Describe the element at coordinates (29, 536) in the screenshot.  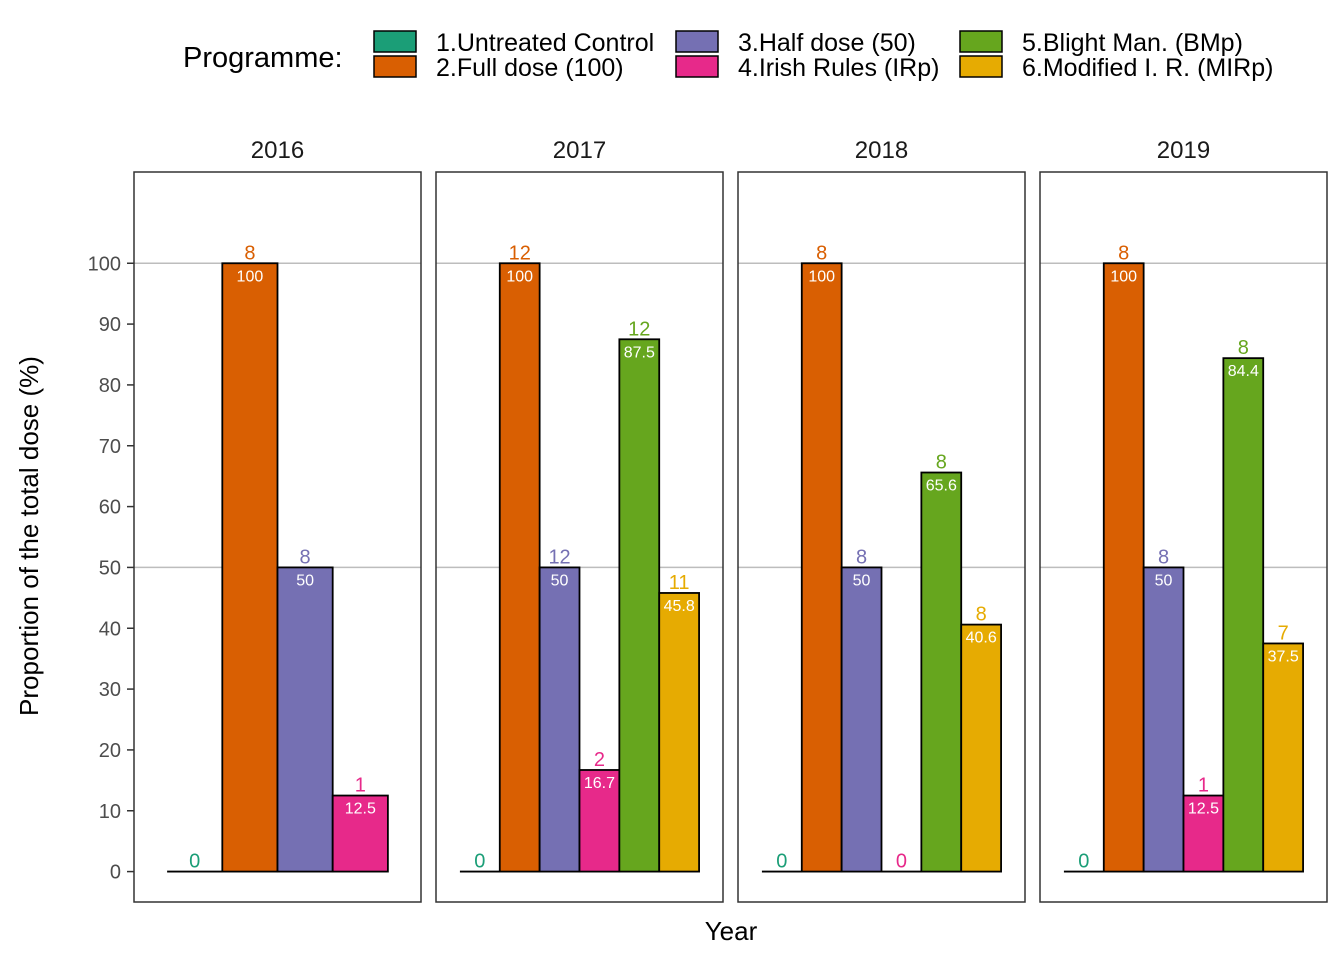
I see `y-axis-title: Proportion of the total dose (%)` at that location.